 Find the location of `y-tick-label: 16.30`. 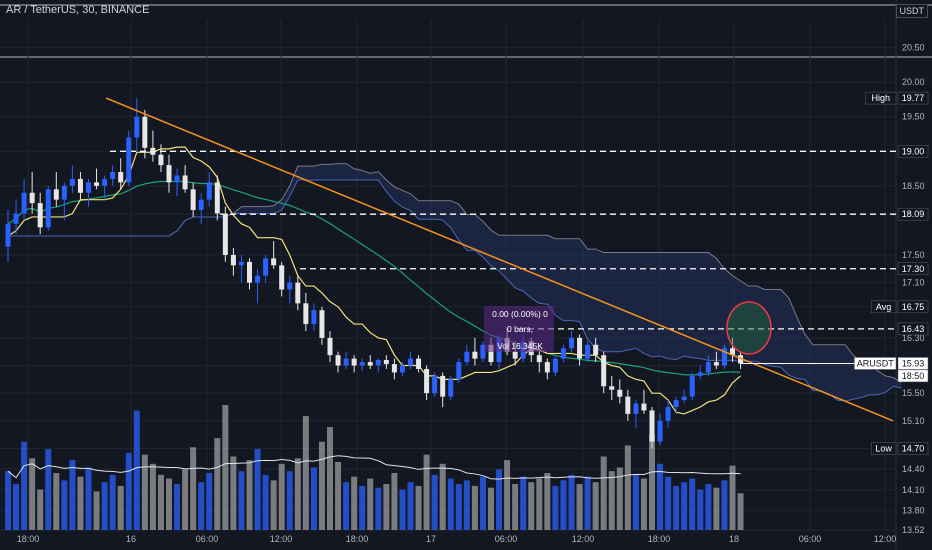

y-tick-label: 16.30 is located at coordinates (913, 338).